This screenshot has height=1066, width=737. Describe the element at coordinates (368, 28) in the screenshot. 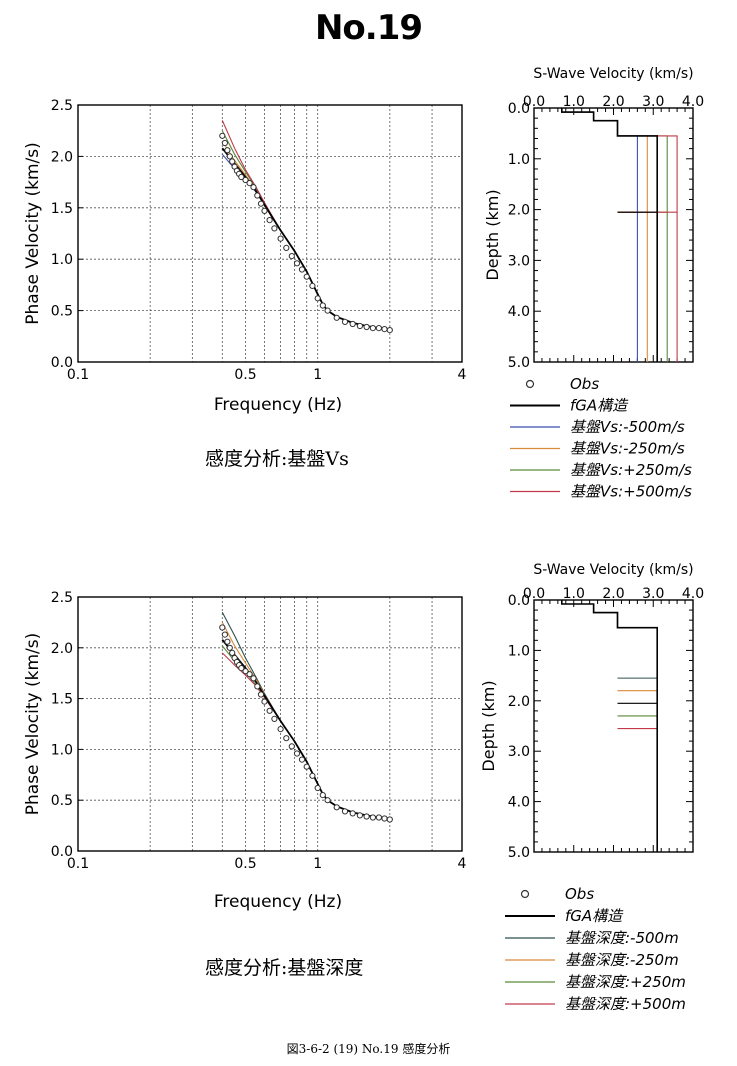

I see `page-title: No.19` at that location.